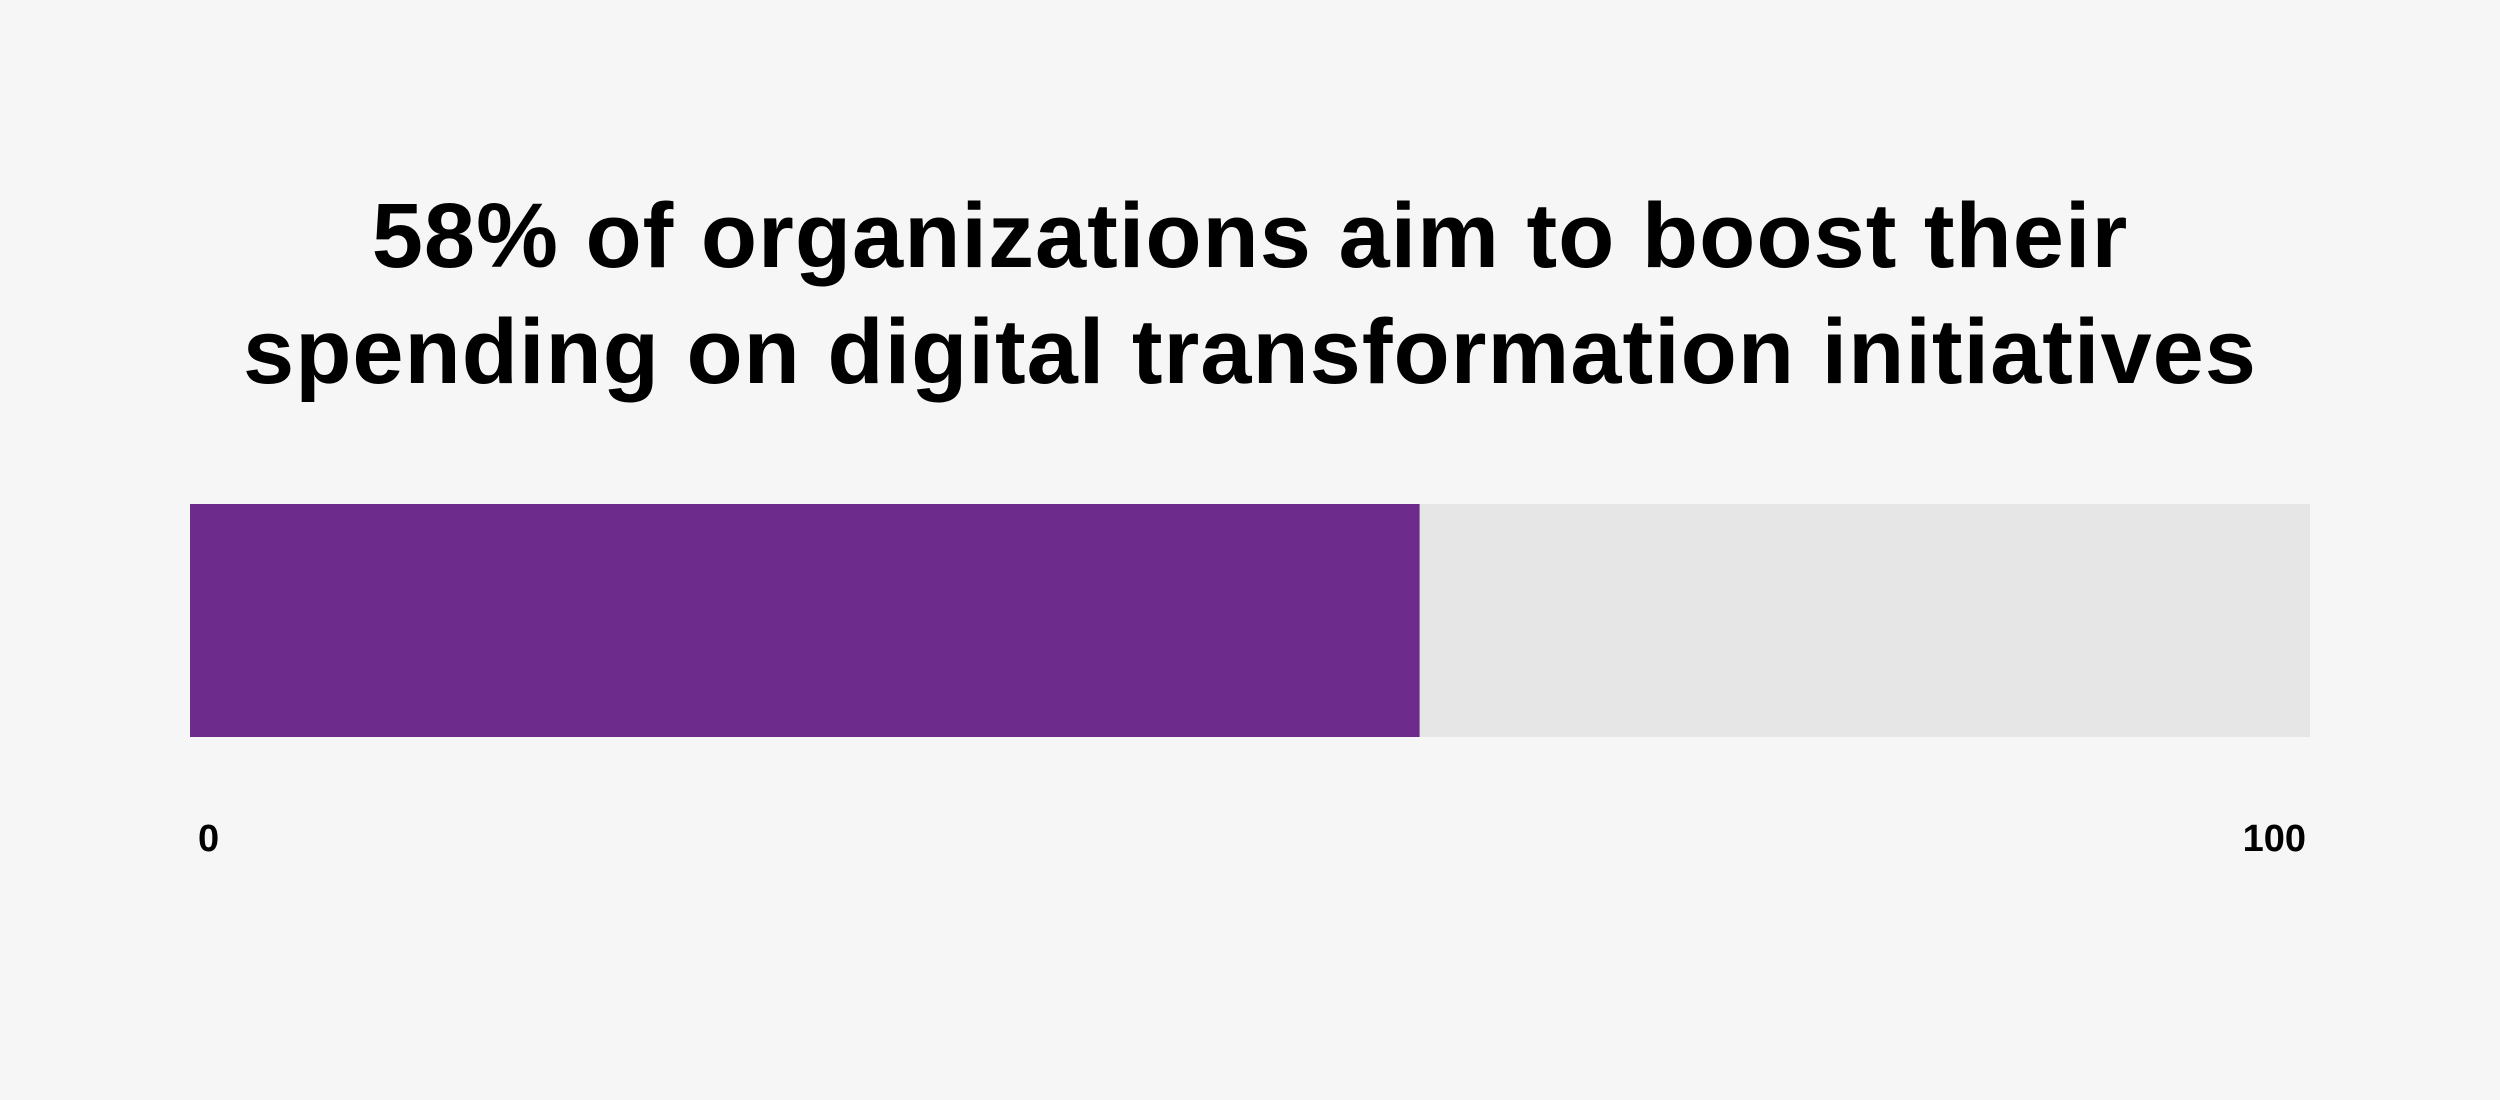  What do you see at coordinates (208, 839) in the screenshot?
I see `tick-label-min: 0` at bounding box center [208, 839].